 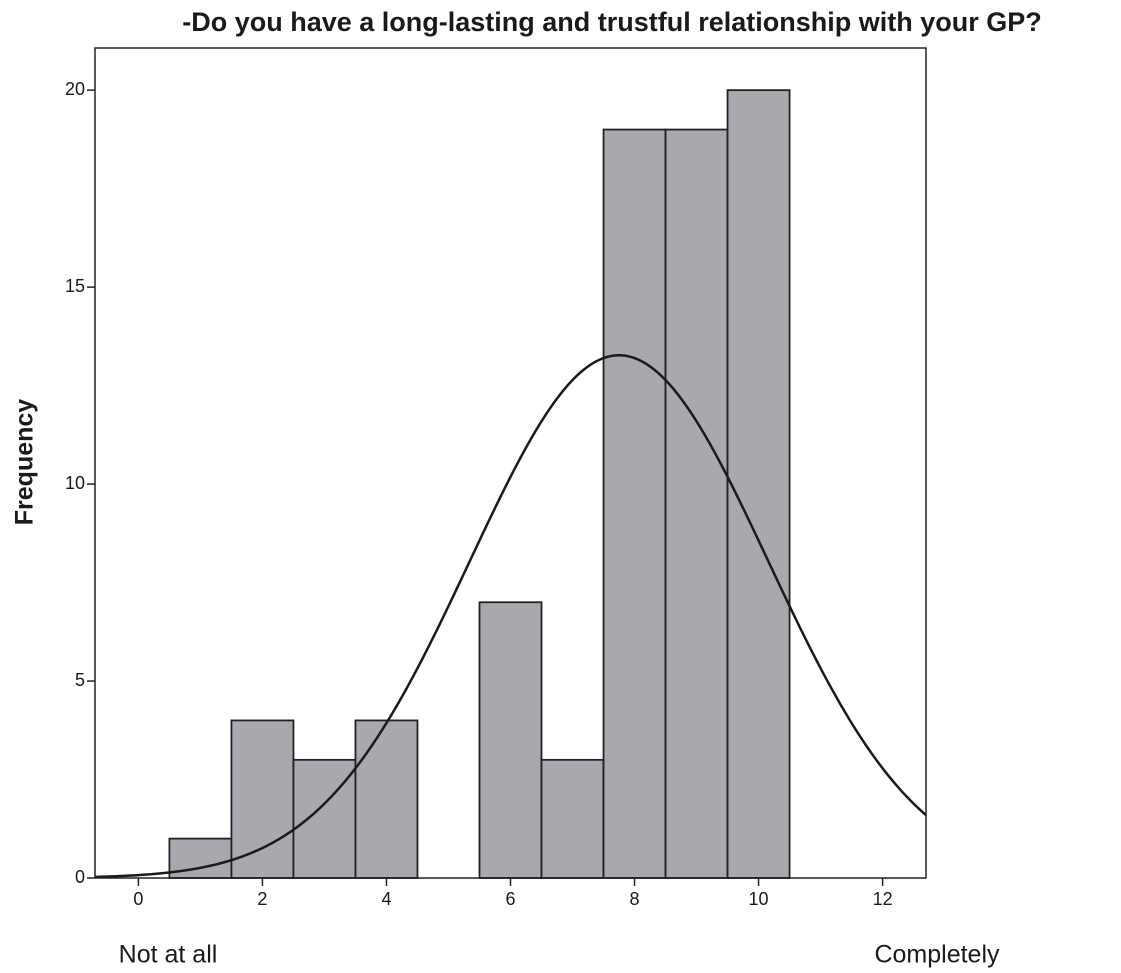 I want to click on y-tick-label: 10, so click(x=75, y=483).